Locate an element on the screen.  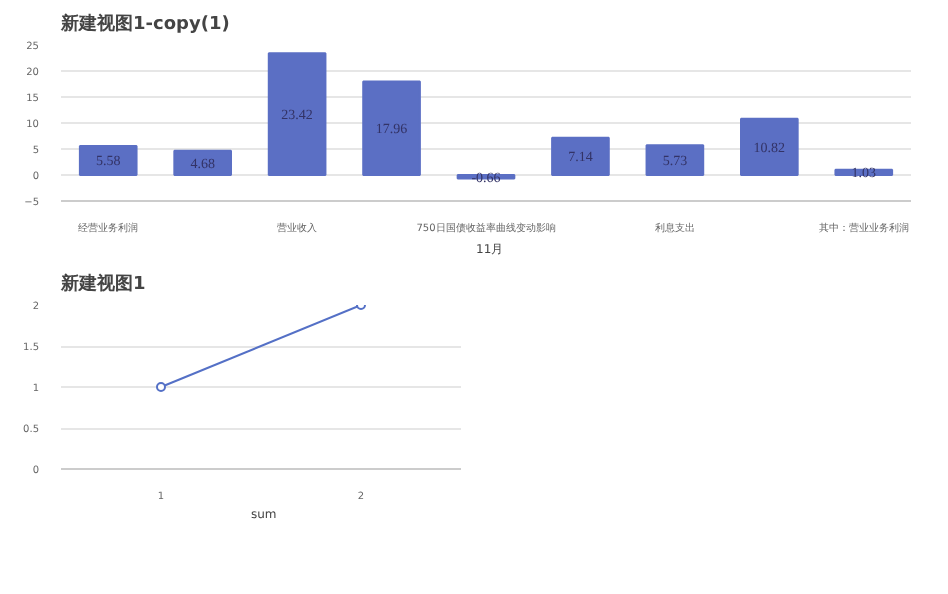
chart-title: 新建视图1-copy(1) is located at coordinates (144, 24).